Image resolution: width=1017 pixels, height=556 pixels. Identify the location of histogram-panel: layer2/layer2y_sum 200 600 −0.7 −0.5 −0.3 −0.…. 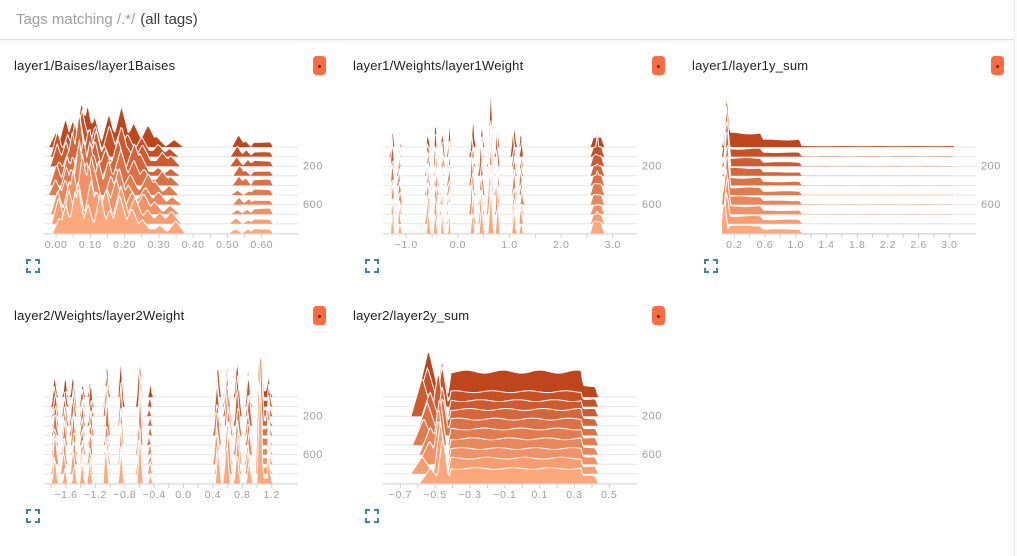
(508, 420).